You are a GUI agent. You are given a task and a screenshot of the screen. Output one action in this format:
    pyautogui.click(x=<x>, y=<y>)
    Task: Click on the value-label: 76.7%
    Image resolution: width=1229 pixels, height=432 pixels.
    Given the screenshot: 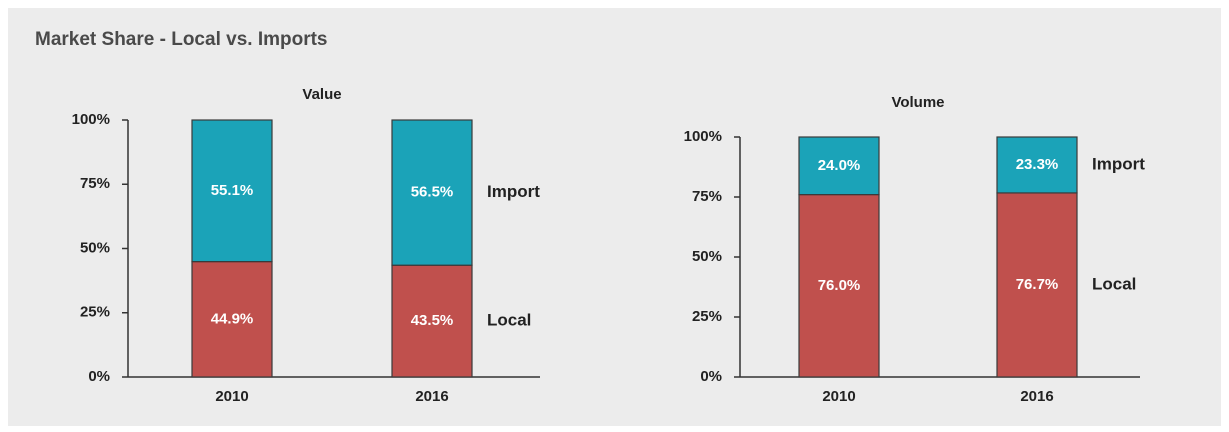 What is the action you would take?
    pyautogui.click(x=1037, y=284)
    